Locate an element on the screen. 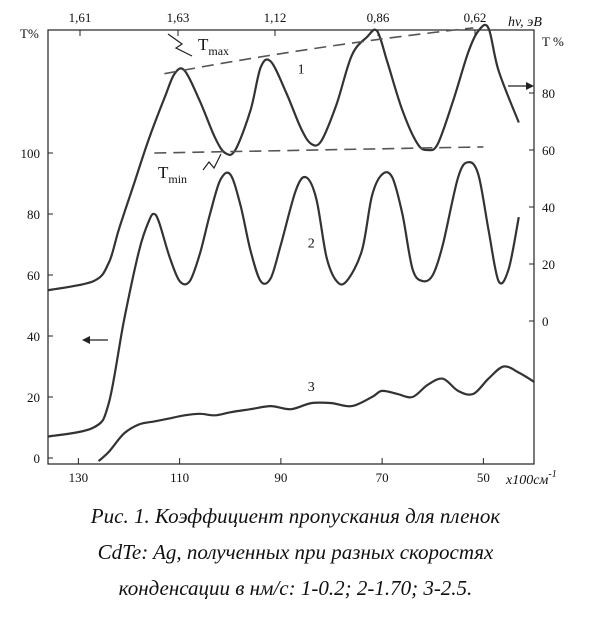 The image size is (591, 639). envelope-label-tmin: Tmin is located at coordinates (172, 174).